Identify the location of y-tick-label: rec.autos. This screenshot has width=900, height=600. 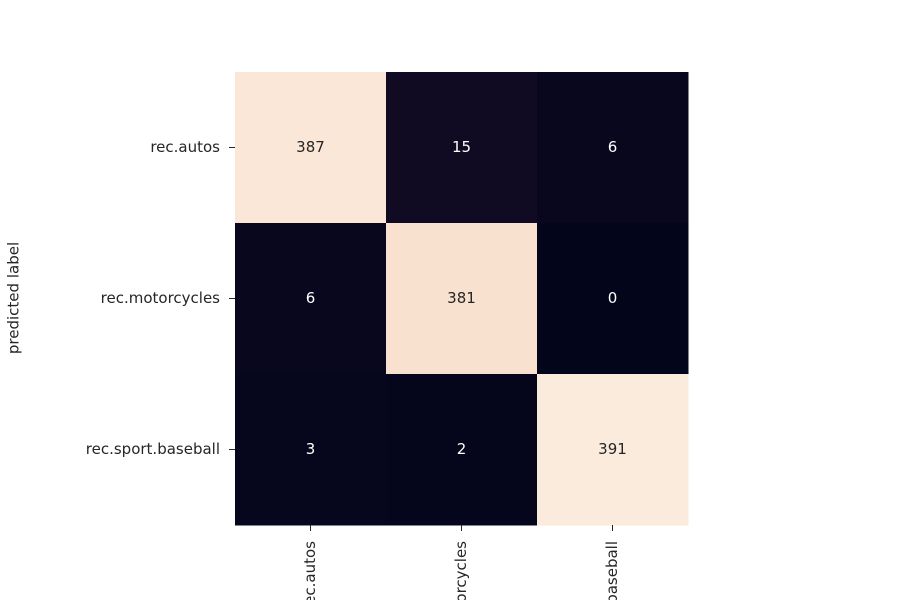
(185, 147).